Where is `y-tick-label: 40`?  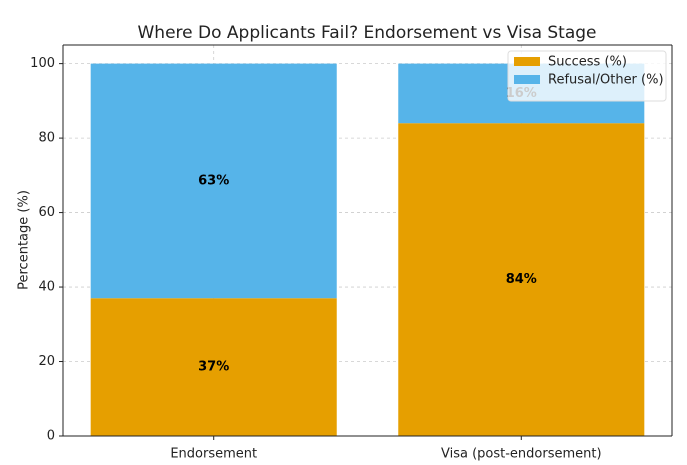 y-tick-label: 40 is located at coordinates (46, 287).